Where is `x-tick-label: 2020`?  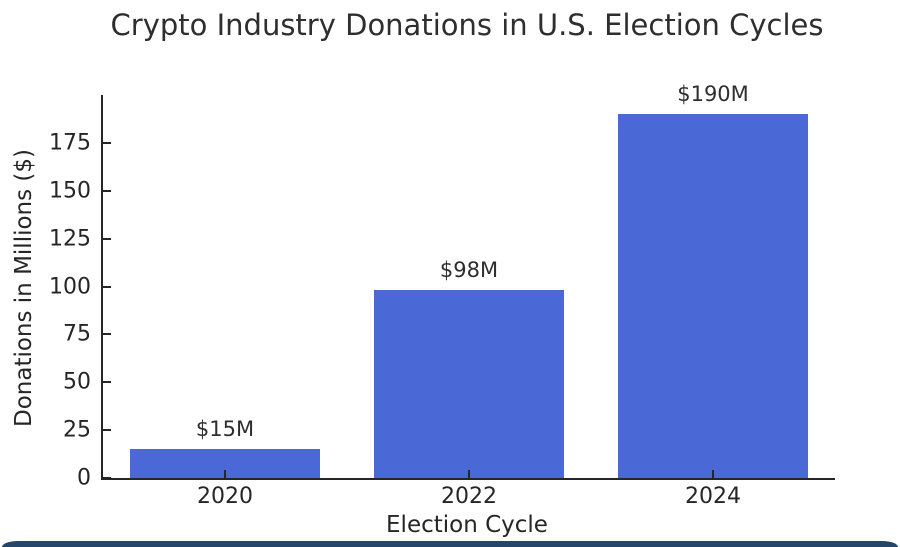
x-tick-label: 2020 is located at coordinates (225, 496).